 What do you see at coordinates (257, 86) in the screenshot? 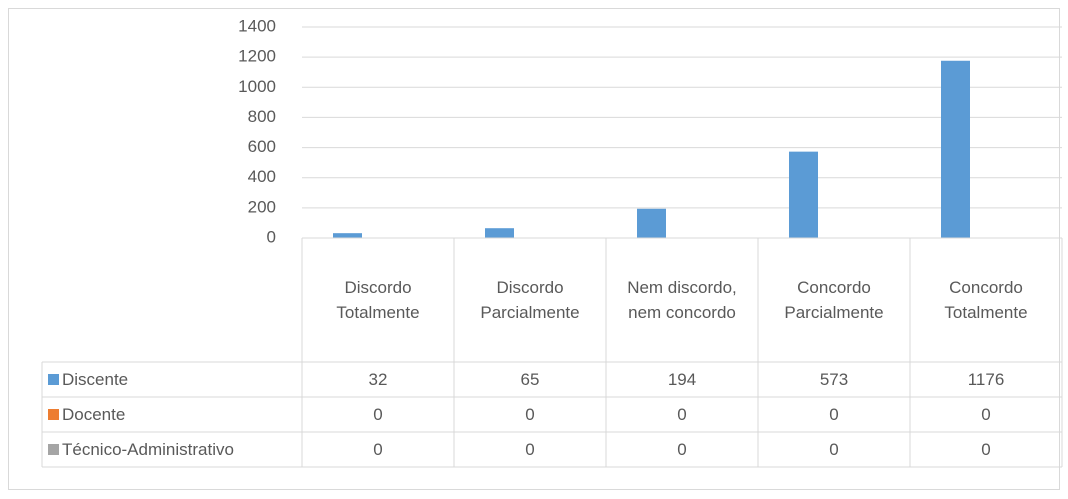
I see `y-tick-label: 1000` at bounding box center [257, 86].